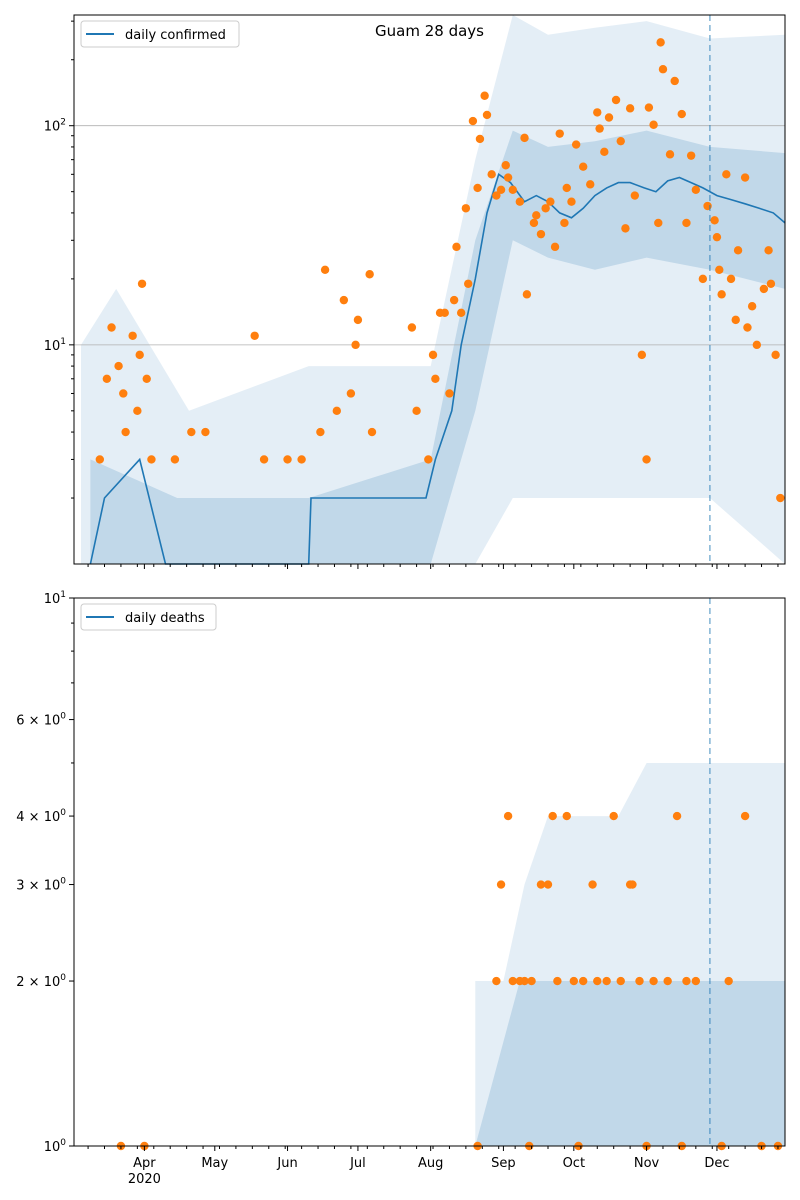 This screenshot has height=1200, width=800. Describe the element at coordinates (429, 31) in the screenshot. I see `chart-title: Guam 28 days` at that location.